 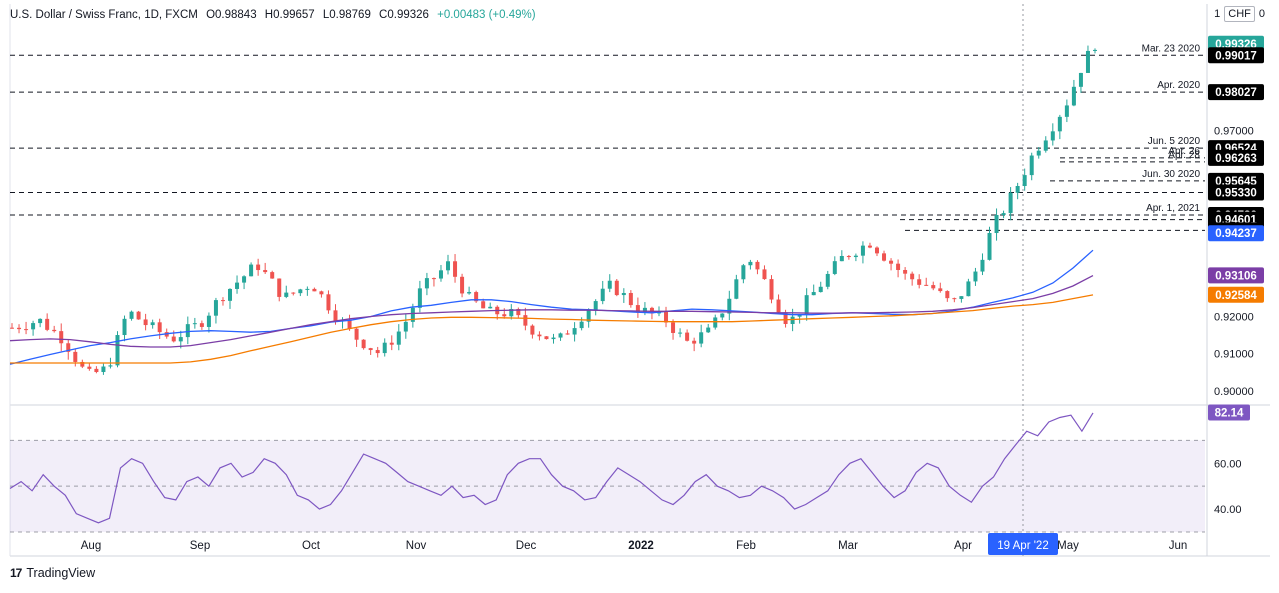 I want to click on symbol-title: U.S. Dollar / Swiss Franc, 1D, FXCM, so click(x=104, y=15).